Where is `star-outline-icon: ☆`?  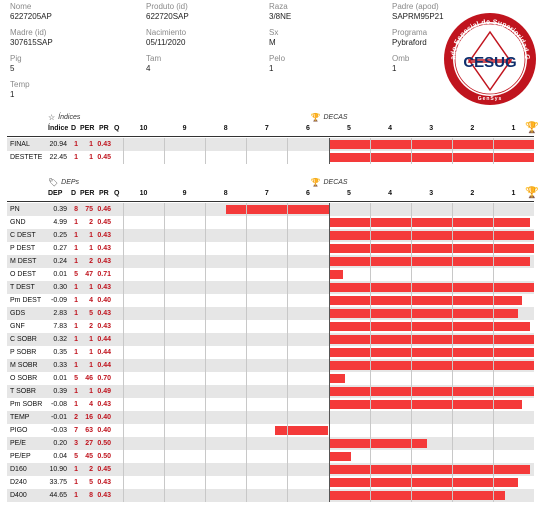
star-outline-icon: ☆ is located at coordinates (52, 117).